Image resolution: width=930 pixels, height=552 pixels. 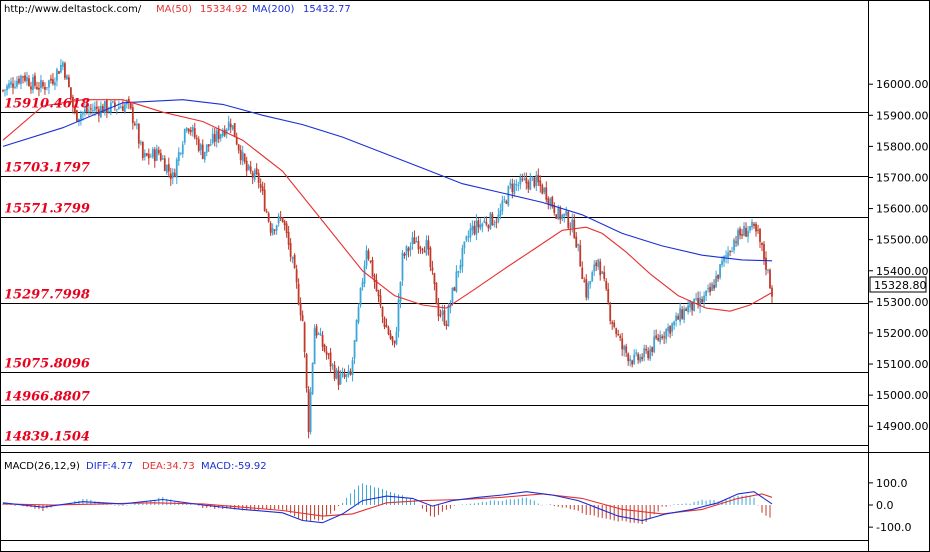 What do you see at coordinates (47, 364) in the screenshot?
I see `level-label: 15075.8096` at bounding box center [47, 364].